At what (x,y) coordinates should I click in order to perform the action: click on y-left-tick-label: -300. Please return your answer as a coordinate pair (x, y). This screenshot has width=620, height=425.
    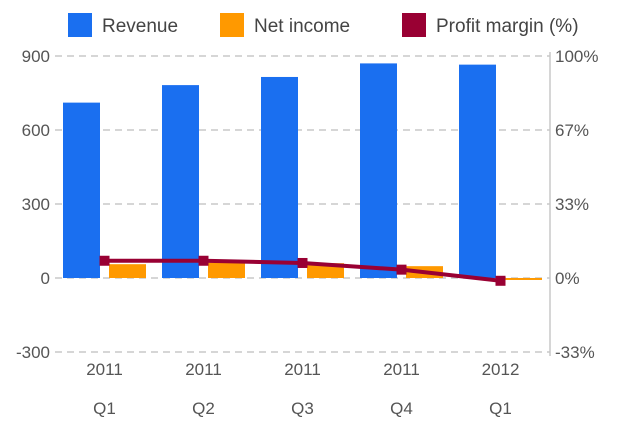
    Looking at the image, I should click on (33, 352).